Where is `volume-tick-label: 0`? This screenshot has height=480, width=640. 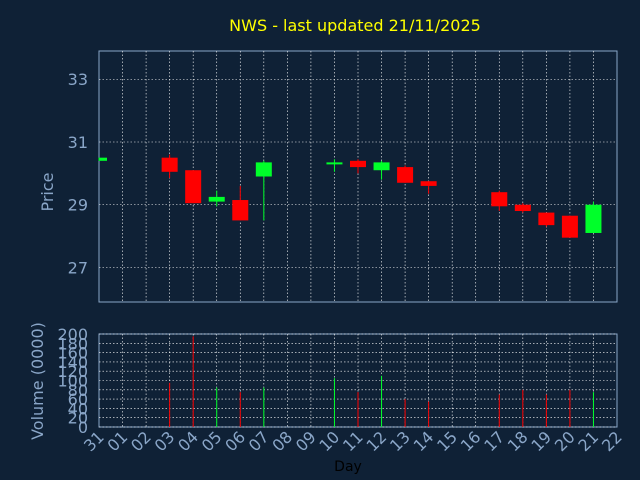
volume-tick-label: 0 is located at coordinates (83, 427).